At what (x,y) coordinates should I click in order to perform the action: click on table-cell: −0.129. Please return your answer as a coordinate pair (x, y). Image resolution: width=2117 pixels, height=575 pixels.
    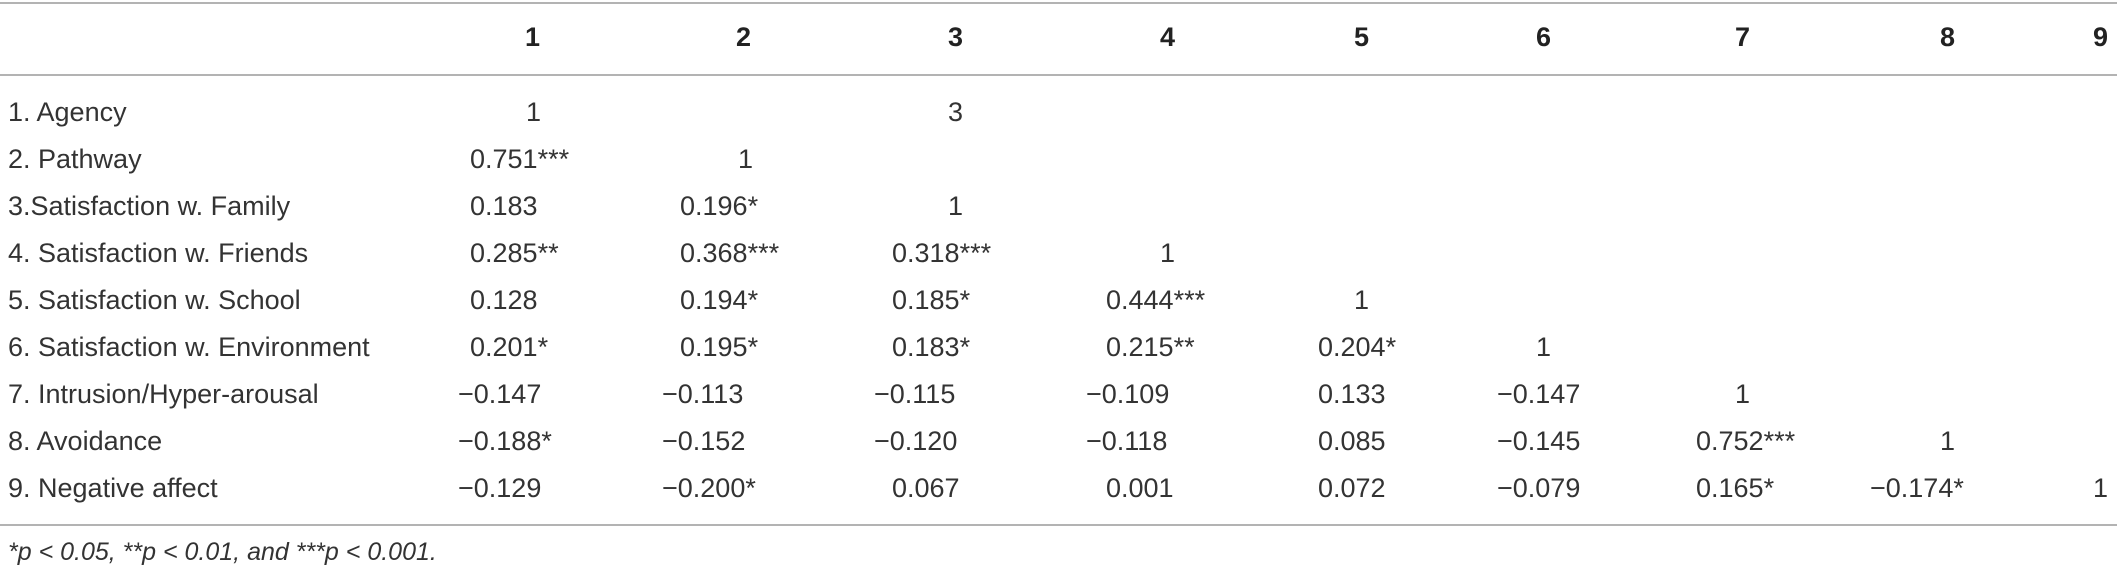
    Looking at the image, I should click on (500, 488).